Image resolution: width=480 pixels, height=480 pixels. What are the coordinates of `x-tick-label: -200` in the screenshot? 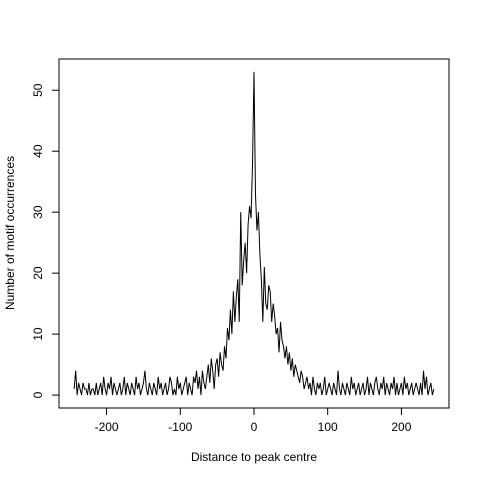 It's located at (107, 427).